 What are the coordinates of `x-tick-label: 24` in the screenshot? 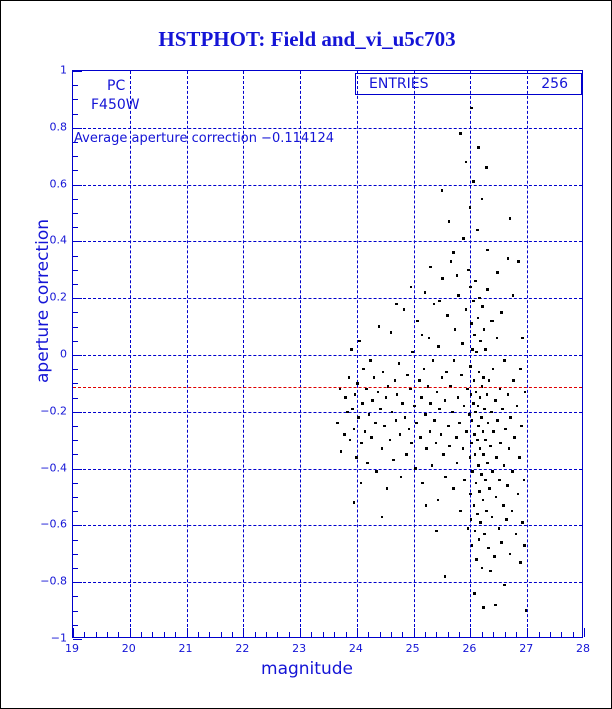 It's located at (355, 648).